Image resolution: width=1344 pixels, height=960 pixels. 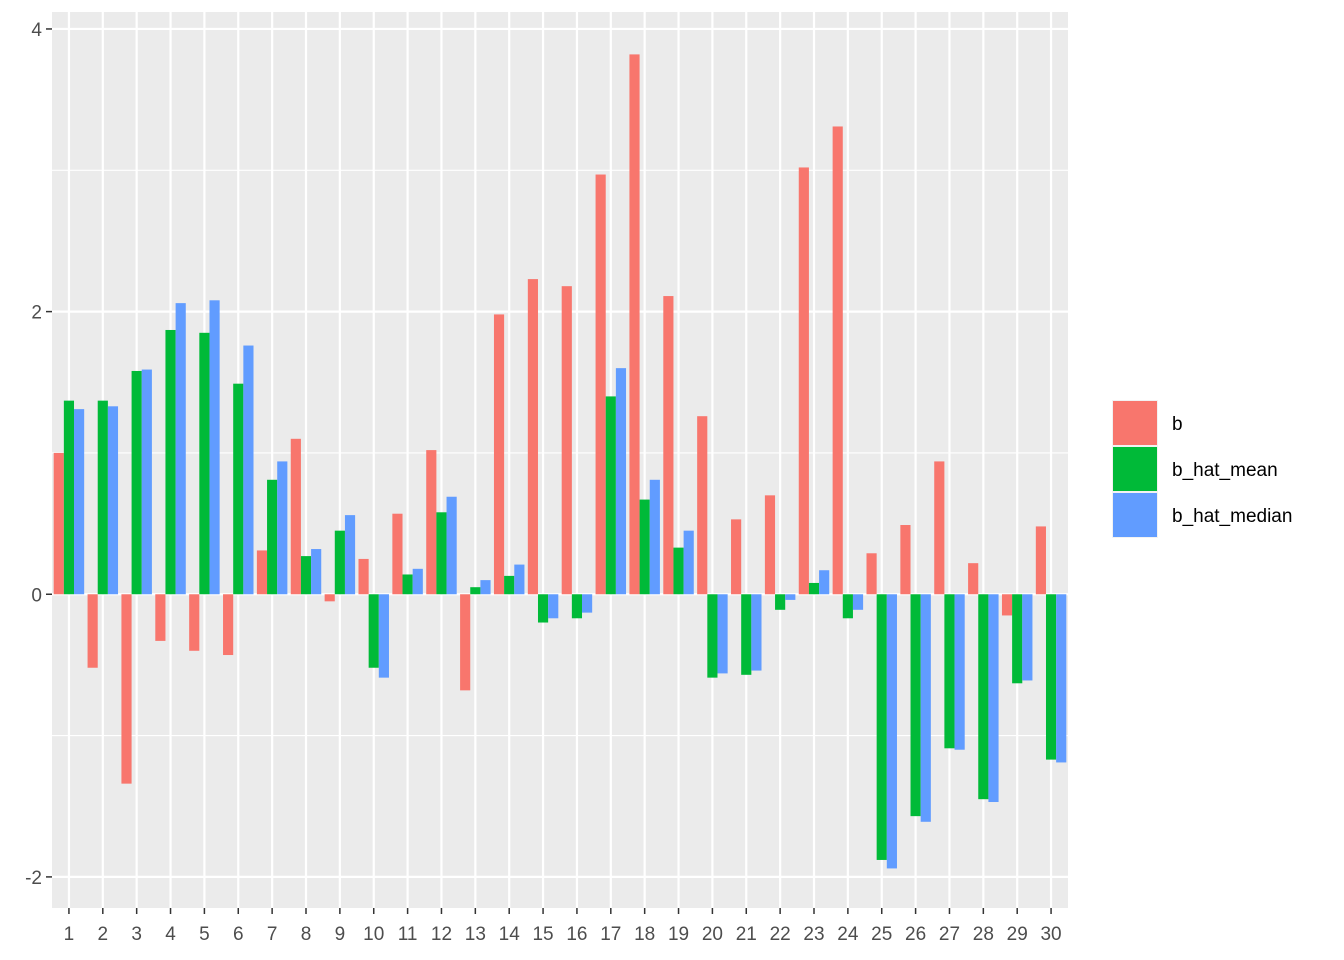 What do you see at coordinates (712, 934) in the screenshot?
I see `x-tick-label: 20` at bounding box center [712, 934].